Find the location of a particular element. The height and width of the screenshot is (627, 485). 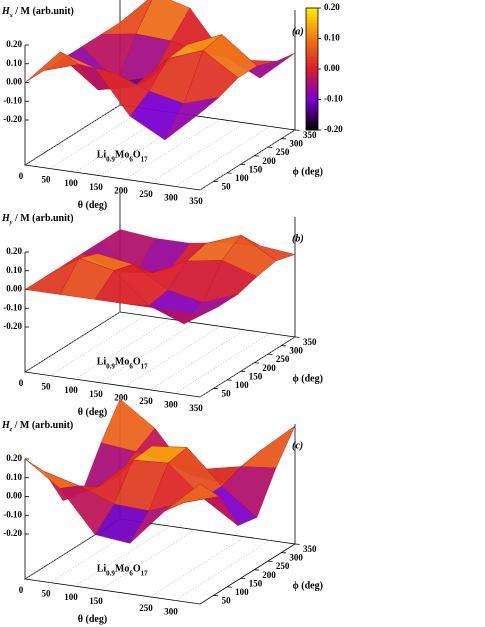

z-tick-label: 0.10 is located at coordinates (14, 270).